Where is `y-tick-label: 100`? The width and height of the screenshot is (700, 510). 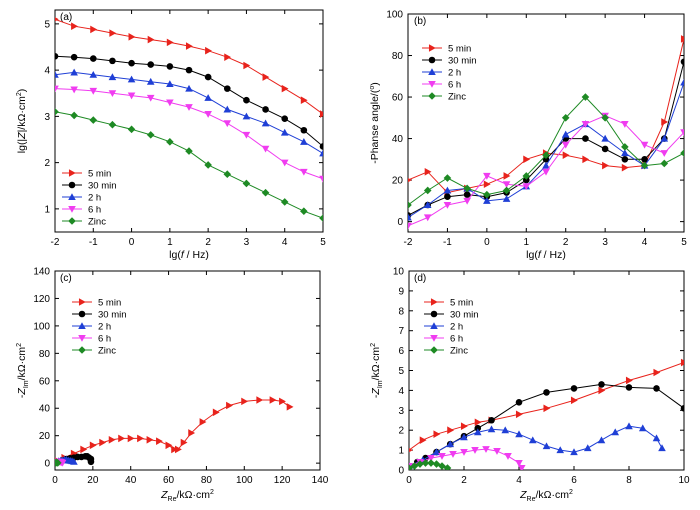 y-tick-label: 100 is located at coordinates (41, 326).